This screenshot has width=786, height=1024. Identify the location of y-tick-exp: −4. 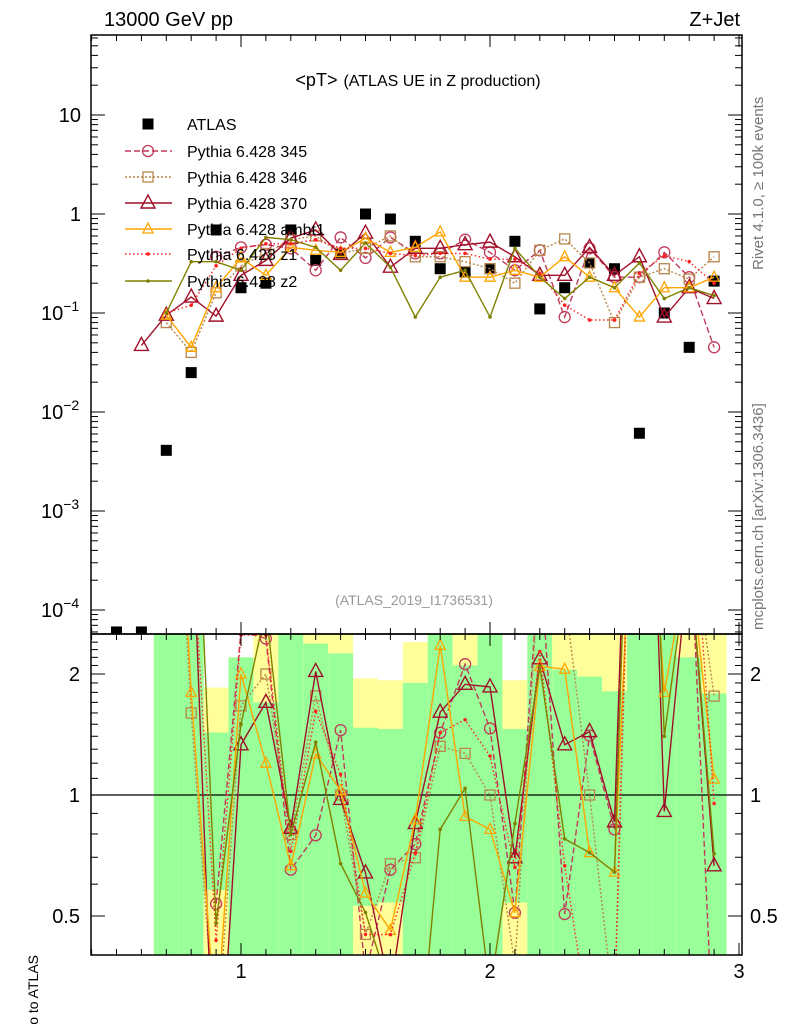
(71, 603).